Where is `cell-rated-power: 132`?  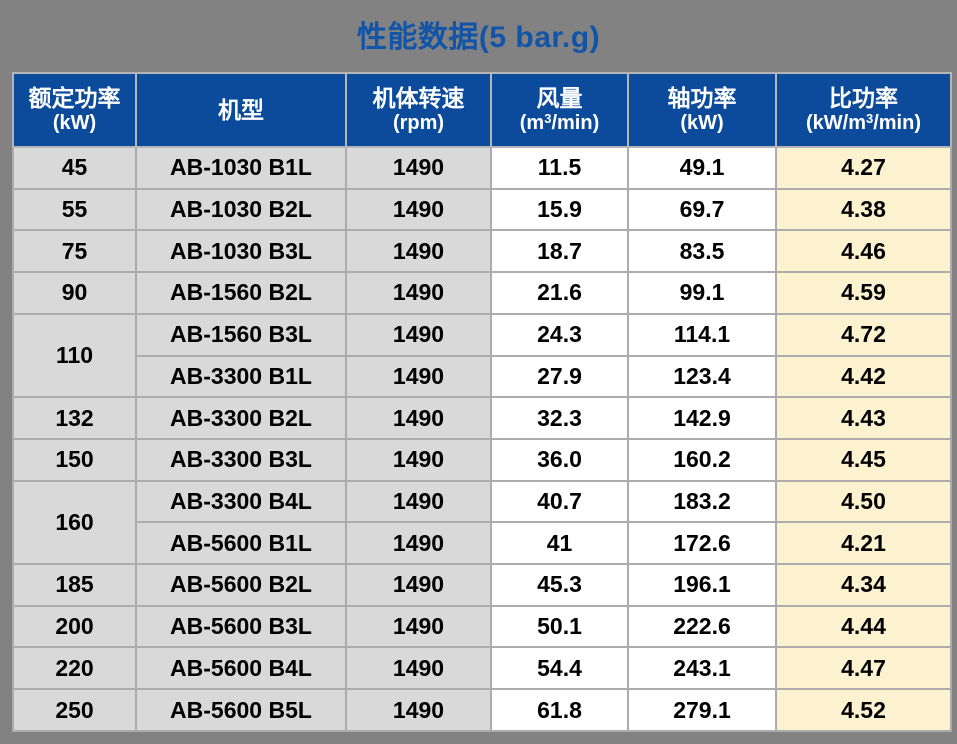 cell-rated-power: 132 is located at coordinates (74, 418).